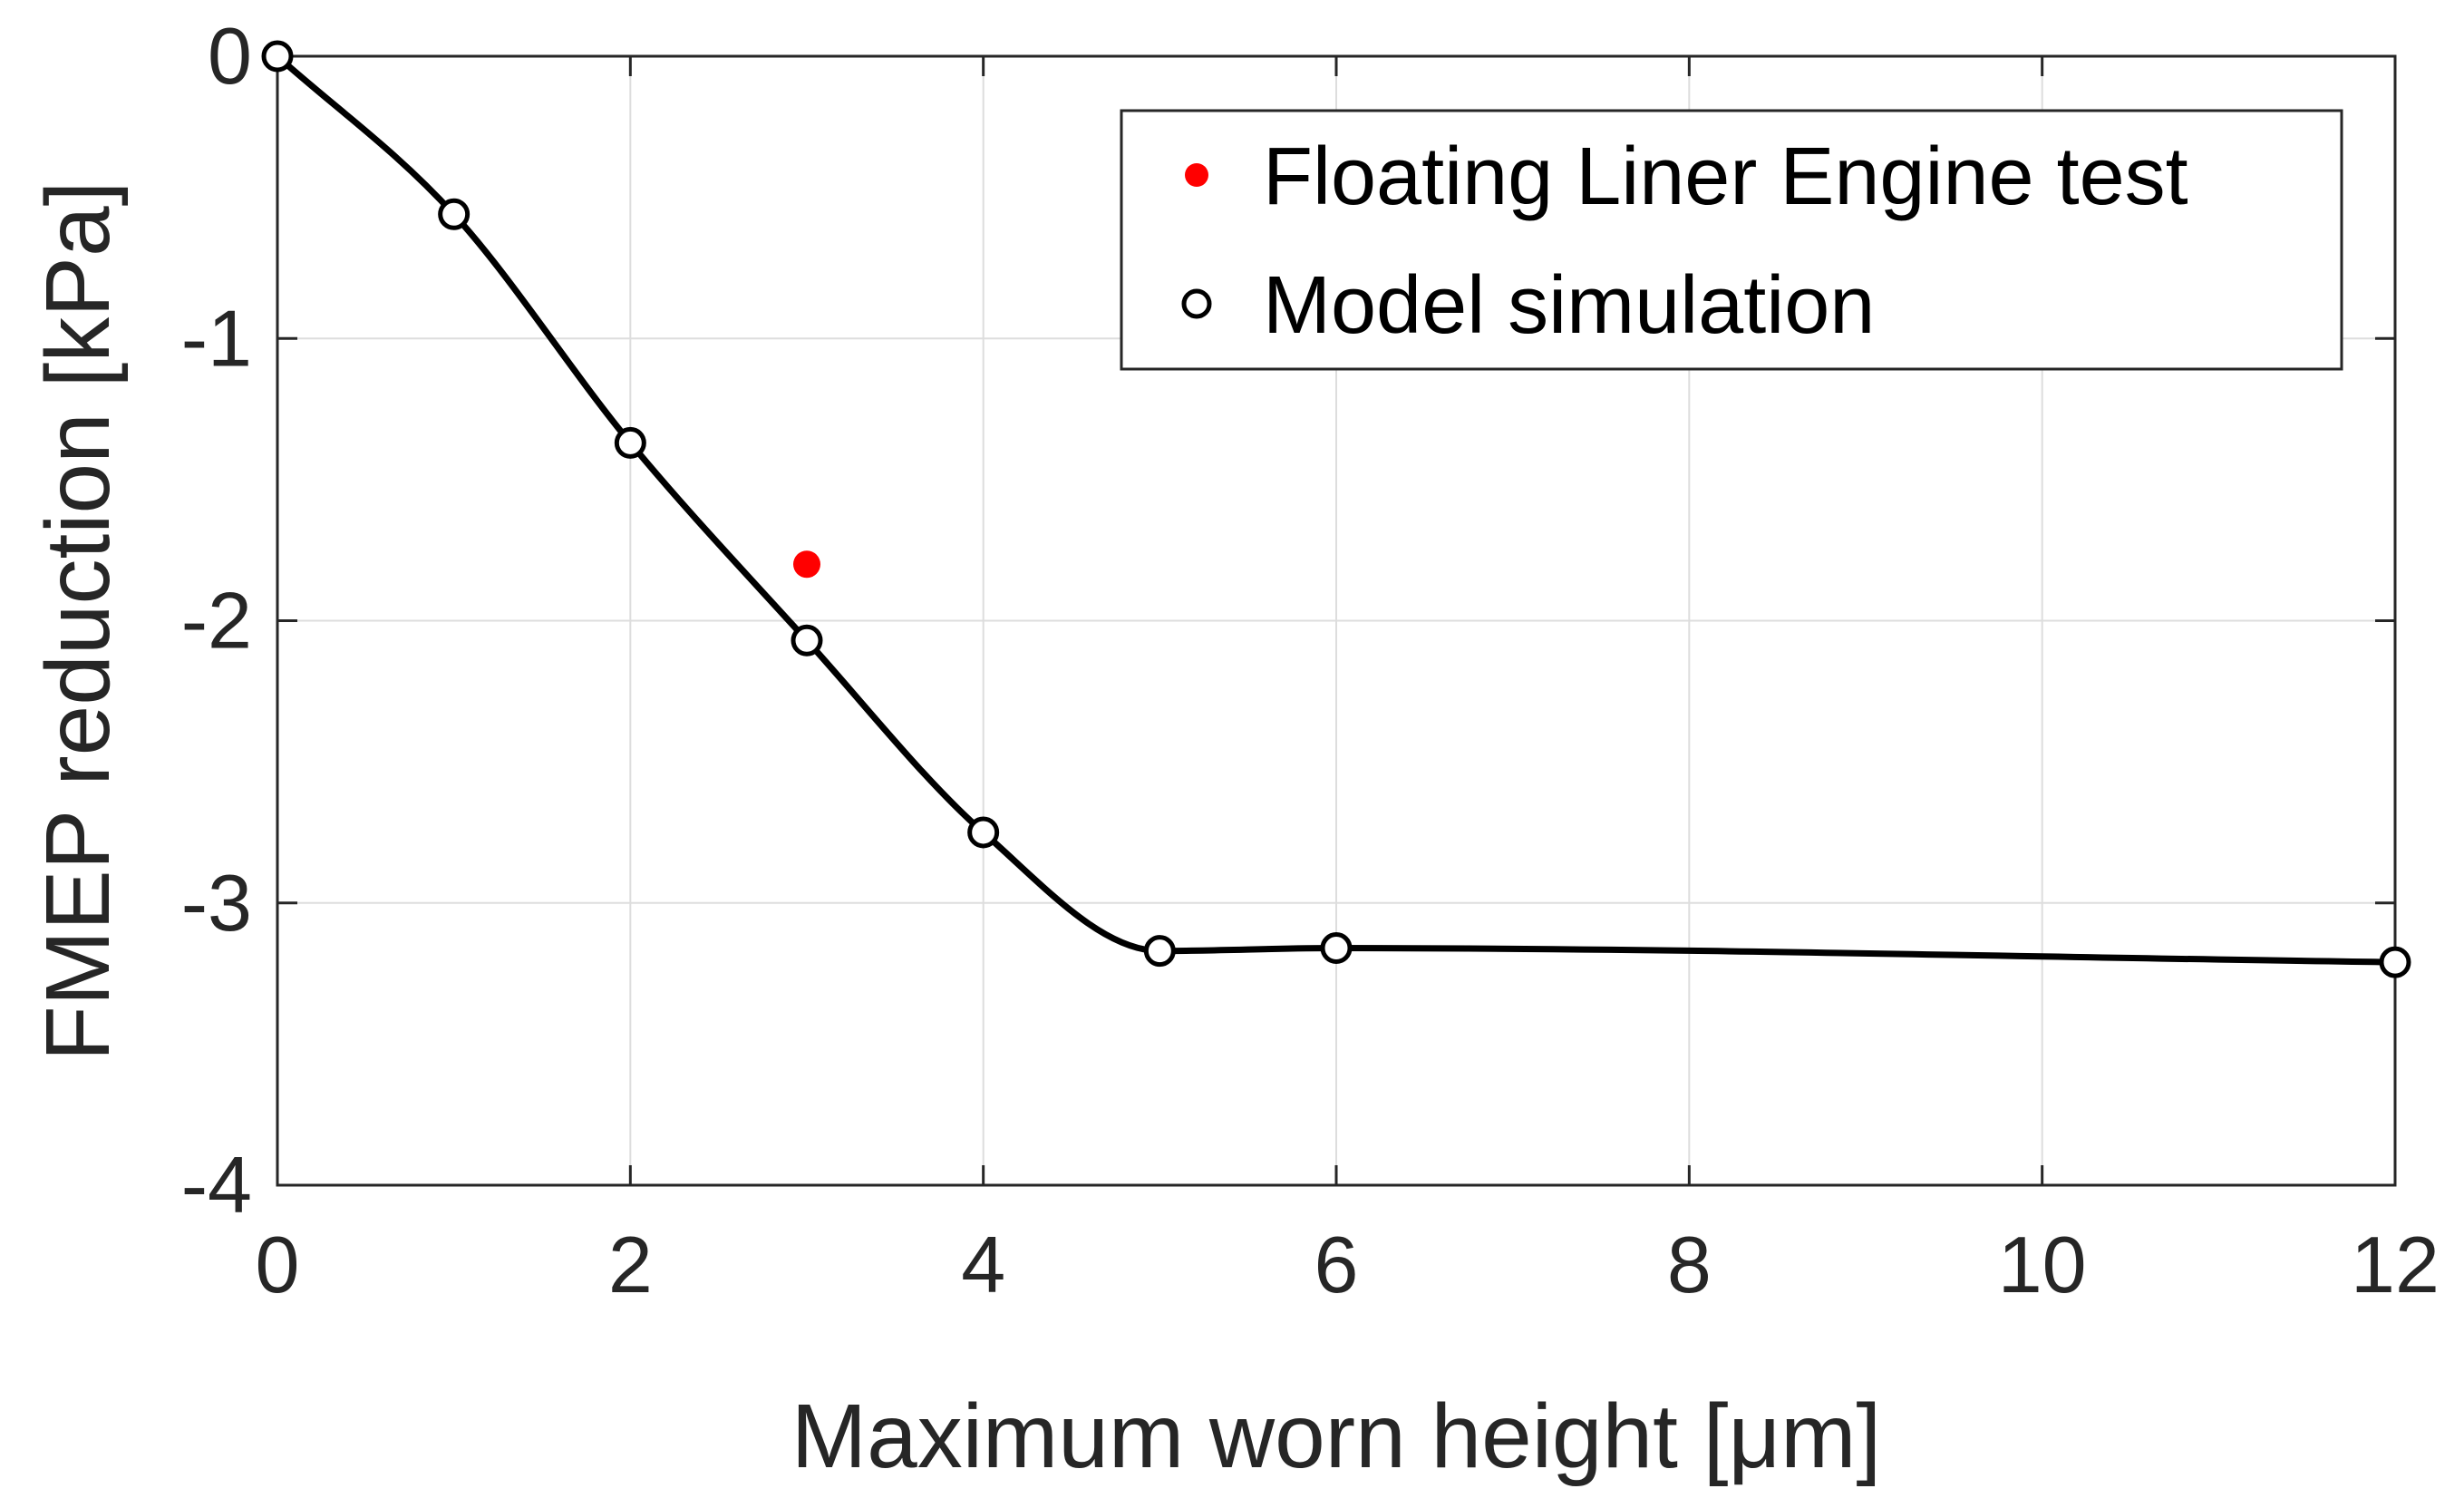 The image size is (2464, 1508). What do you see at coordinates (216, 338) in the screenshot?
I see `y-tick-label: -1` at bounding box center [216, 338].